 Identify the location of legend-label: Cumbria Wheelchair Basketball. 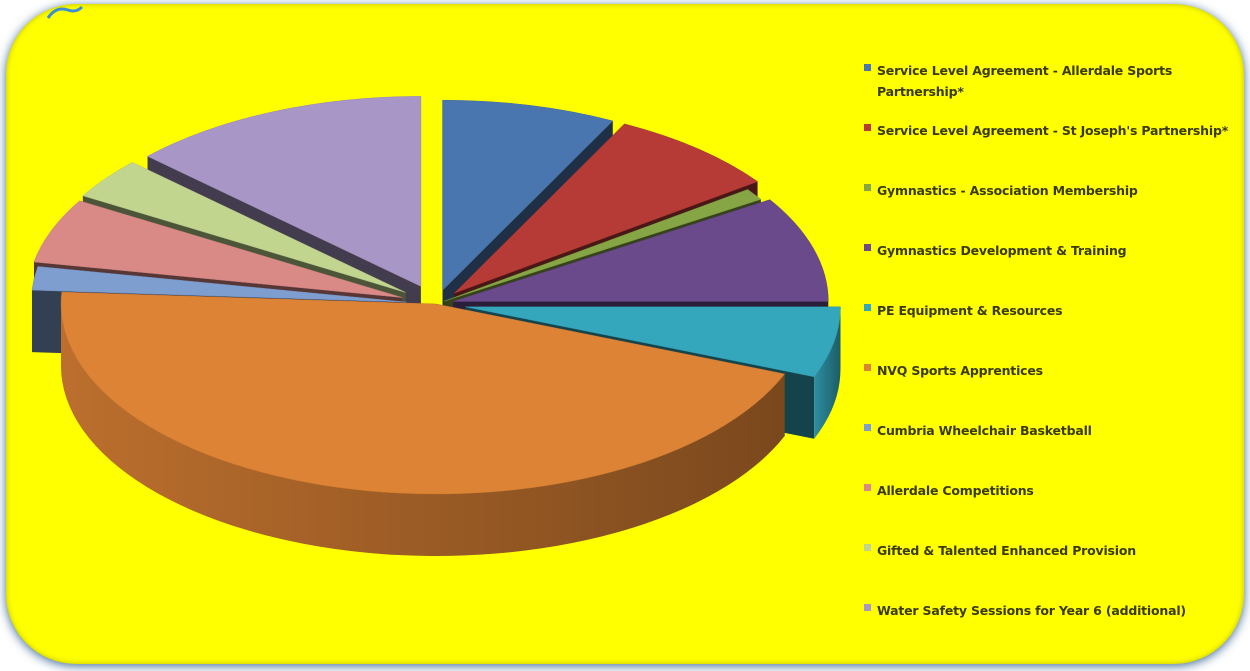
(984, 430).